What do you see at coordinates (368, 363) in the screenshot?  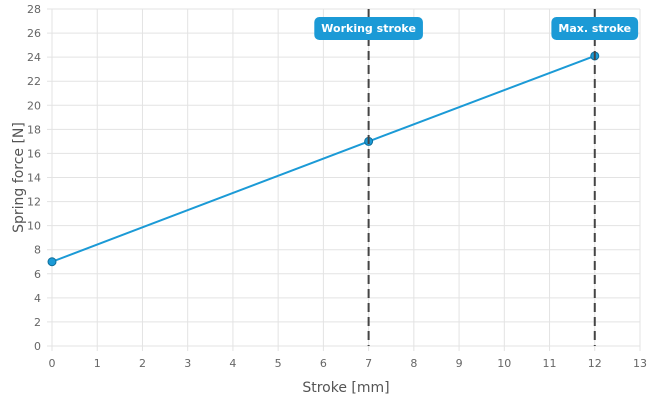 I see `x-tick-label: 7` at bounding box center [368, 363].